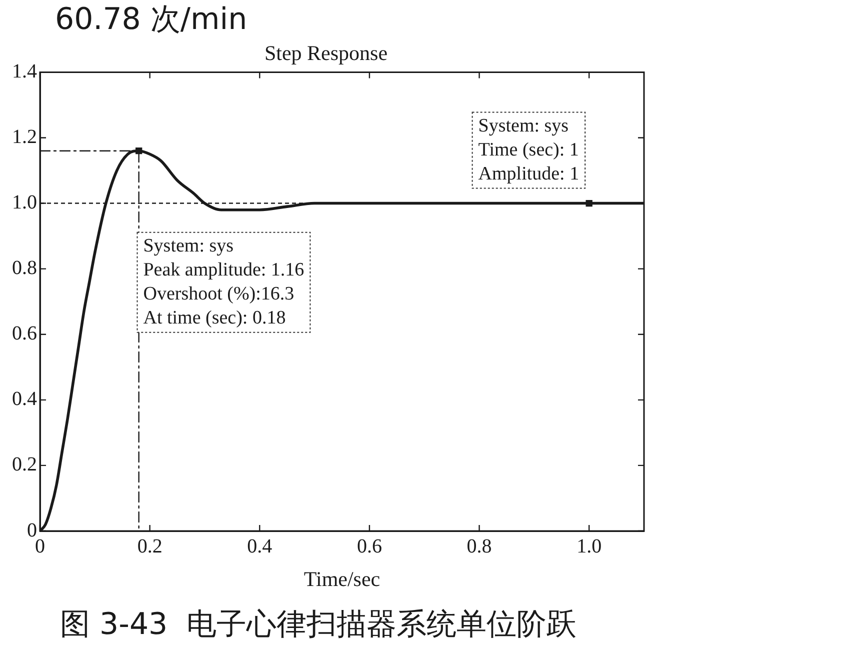 This screenshot has height=645, width=850. What do you see at coordinates (326, 53) in the screenshot?
I see `chart-title: Step Response` at bounding box center [326, 53].